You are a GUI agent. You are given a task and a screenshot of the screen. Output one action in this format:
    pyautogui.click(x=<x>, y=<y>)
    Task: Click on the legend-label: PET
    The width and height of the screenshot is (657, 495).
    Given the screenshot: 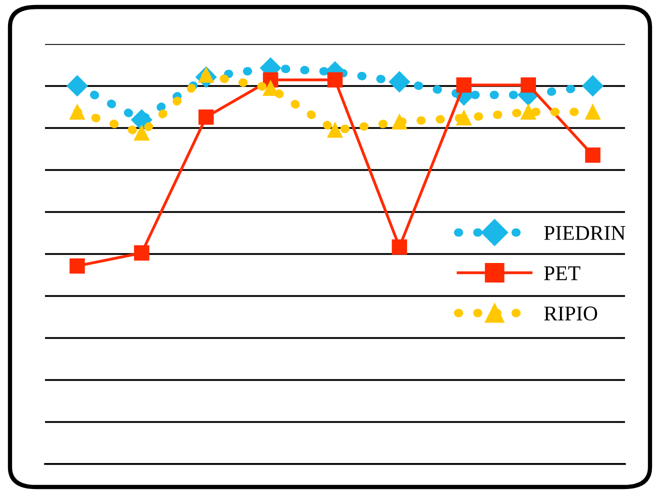 What is the action you would take?
    pyautogui.click(x=562, y=273)
    